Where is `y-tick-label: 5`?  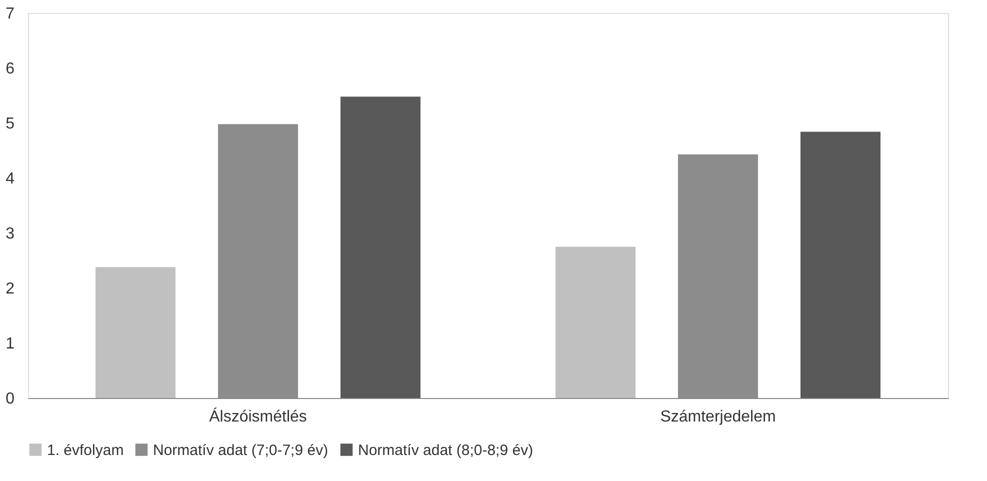 y-tick-label: 5 is located at coordinates (10, 124).